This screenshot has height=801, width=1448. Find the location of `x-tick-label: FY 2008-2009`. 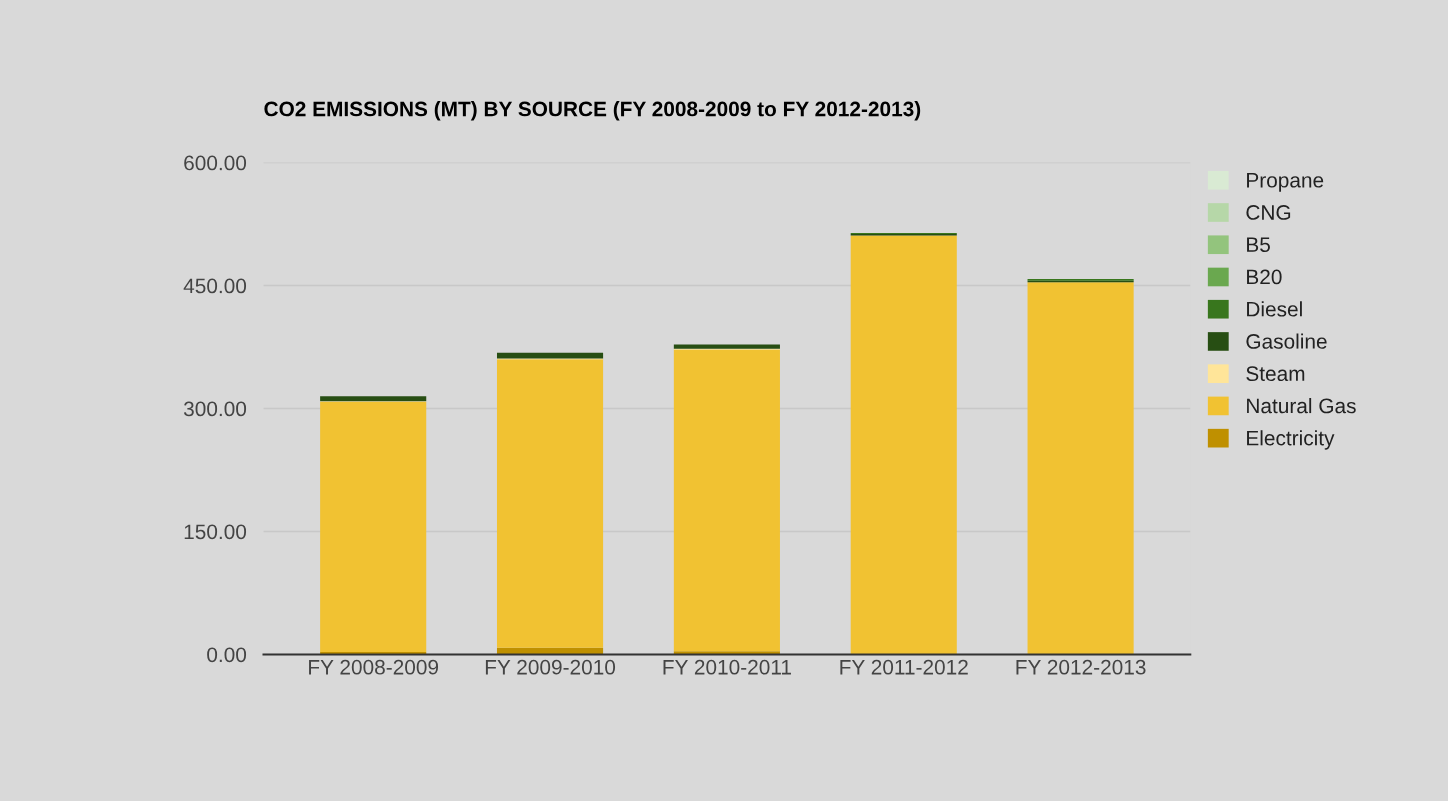

x-tick-label: FY 2008-2009 is located at coordinates (374, 667).